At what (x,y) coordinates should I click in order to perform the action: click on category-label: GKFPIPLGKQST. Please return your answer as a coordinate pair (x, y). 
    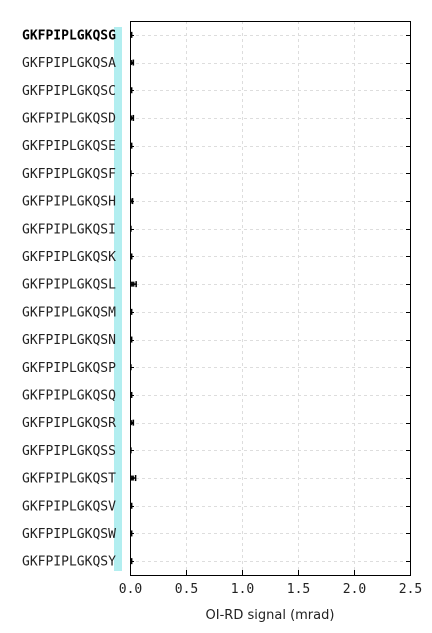
    Looking at the image, I should click on (69, 479).